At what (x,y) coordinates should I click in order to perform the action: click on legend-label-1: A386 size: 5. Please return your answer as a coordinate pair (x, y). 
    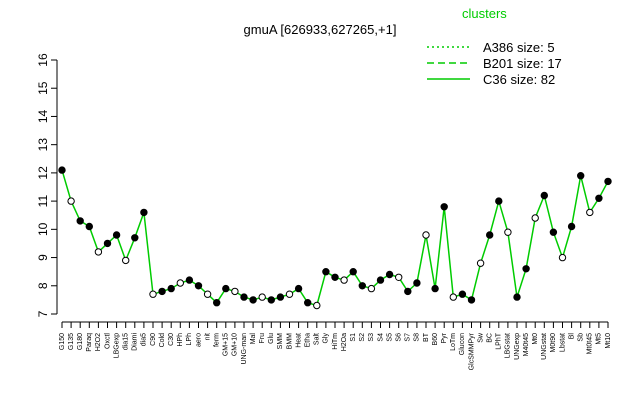
    Looking at the image, I should click on (519, 47).